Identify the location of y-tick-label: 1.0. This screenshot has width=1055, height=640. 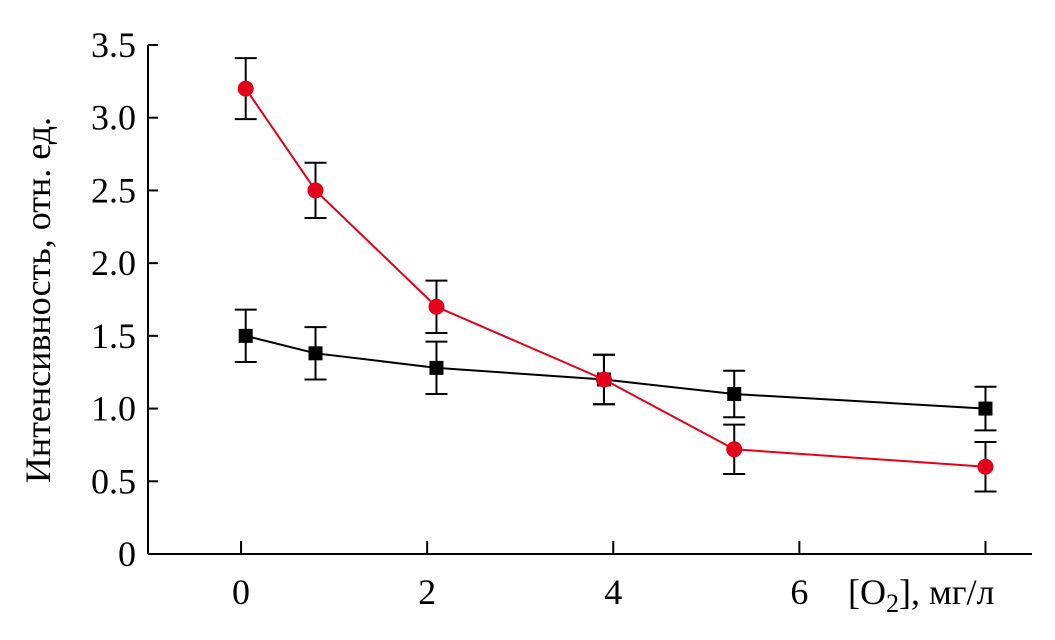
(113, 409).